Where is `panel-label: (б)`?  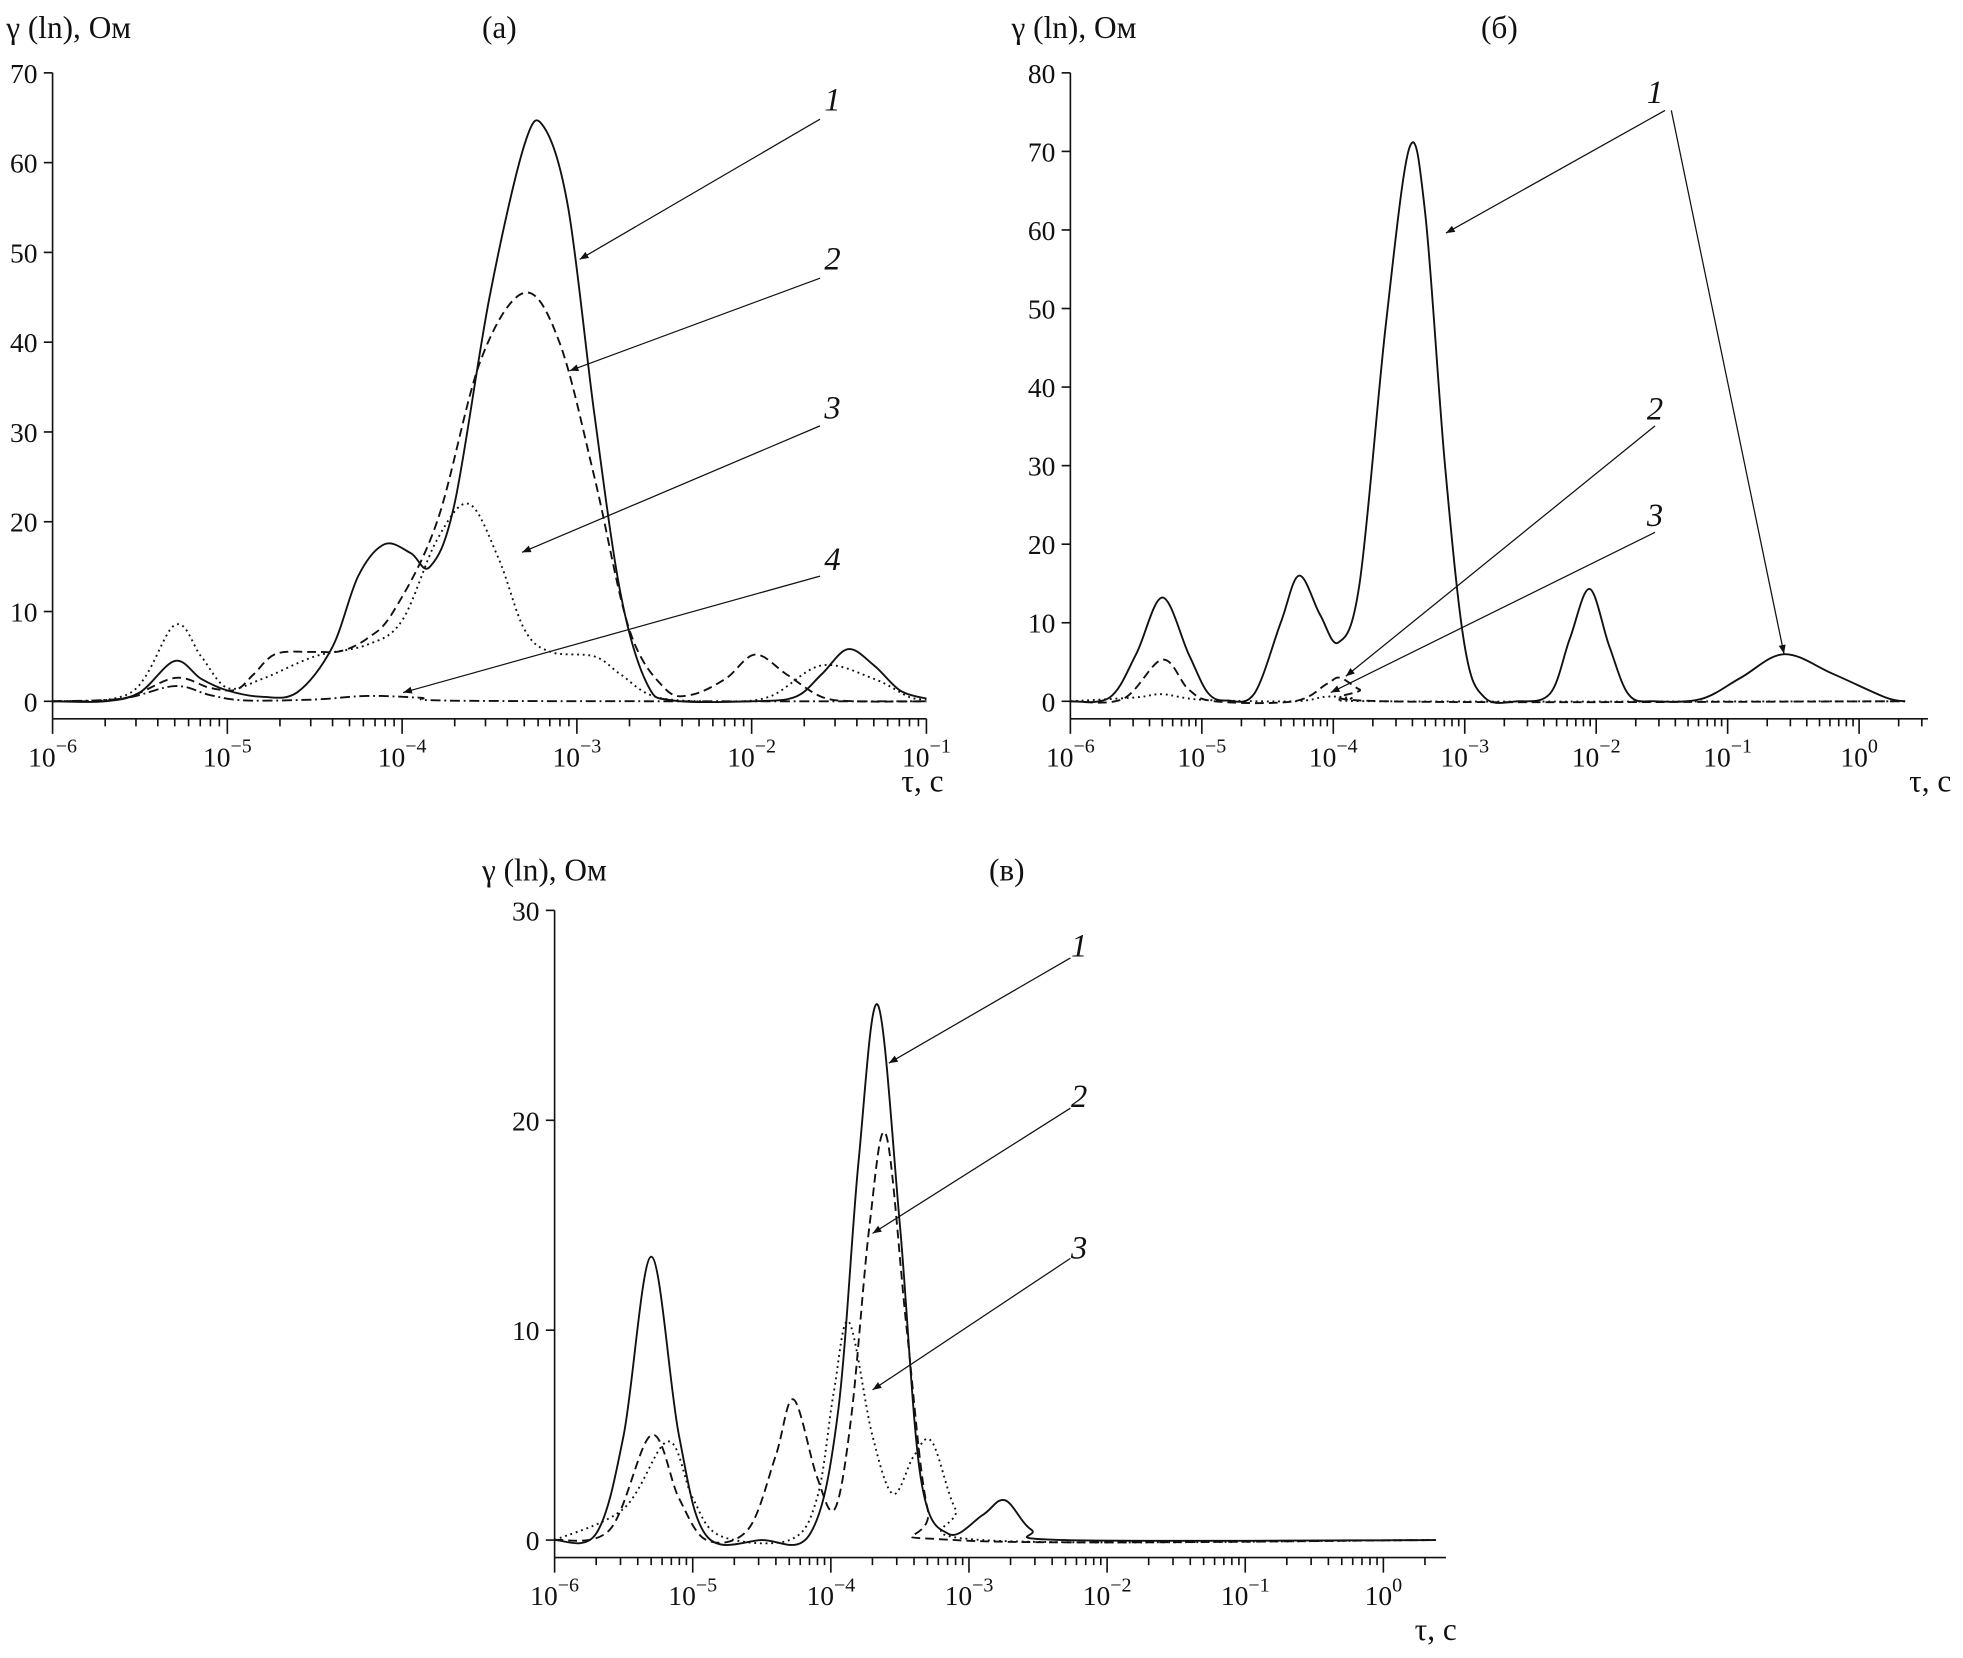 panel-label: (б) is located at coordinates (1499, 27).